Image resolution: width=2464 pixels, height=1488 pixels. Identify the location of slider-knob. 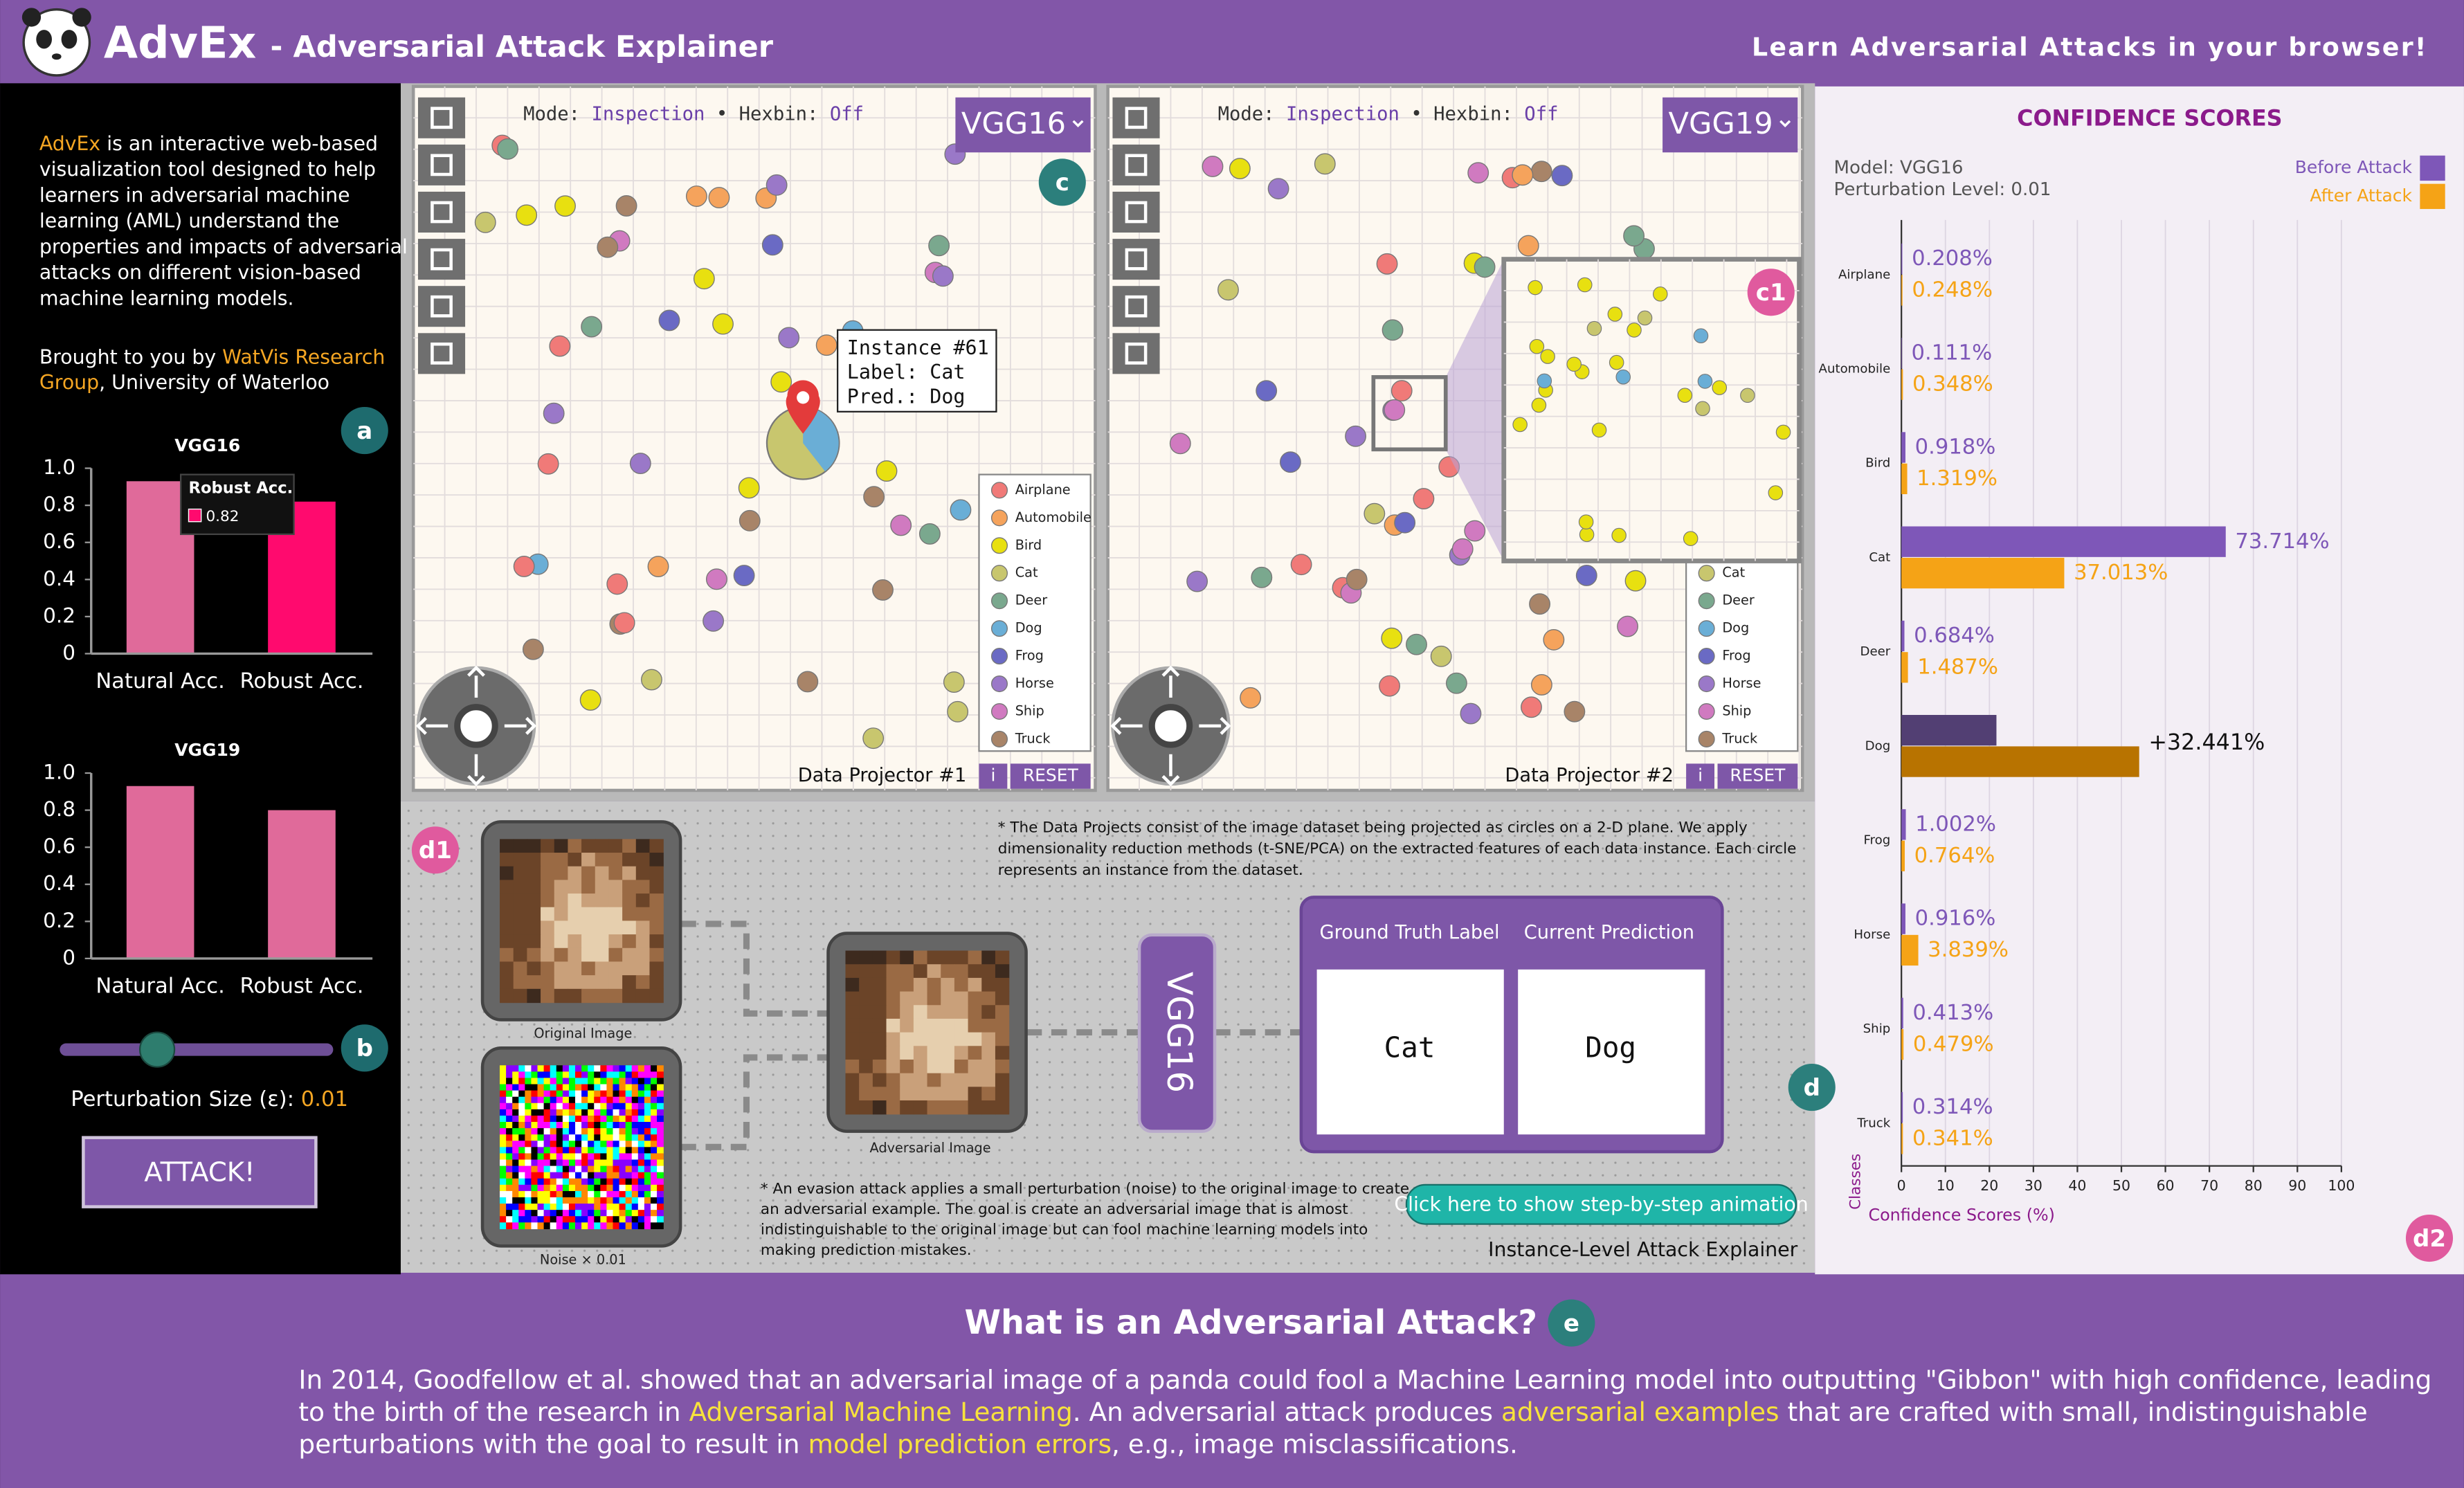
(157, 1049).